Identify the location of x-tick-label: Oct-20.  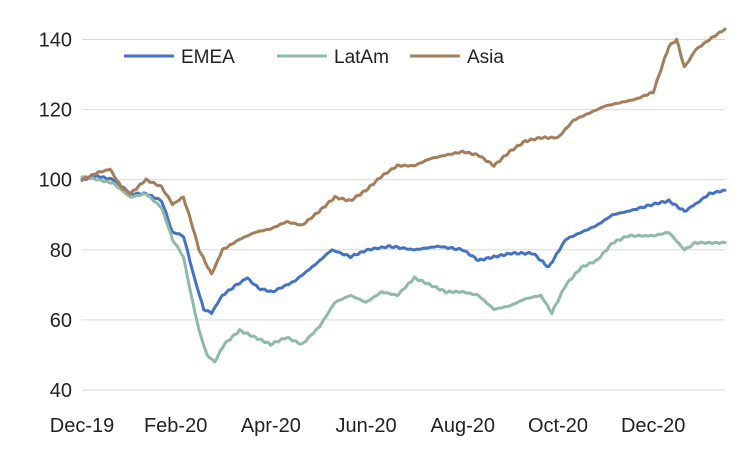
(558, 426).